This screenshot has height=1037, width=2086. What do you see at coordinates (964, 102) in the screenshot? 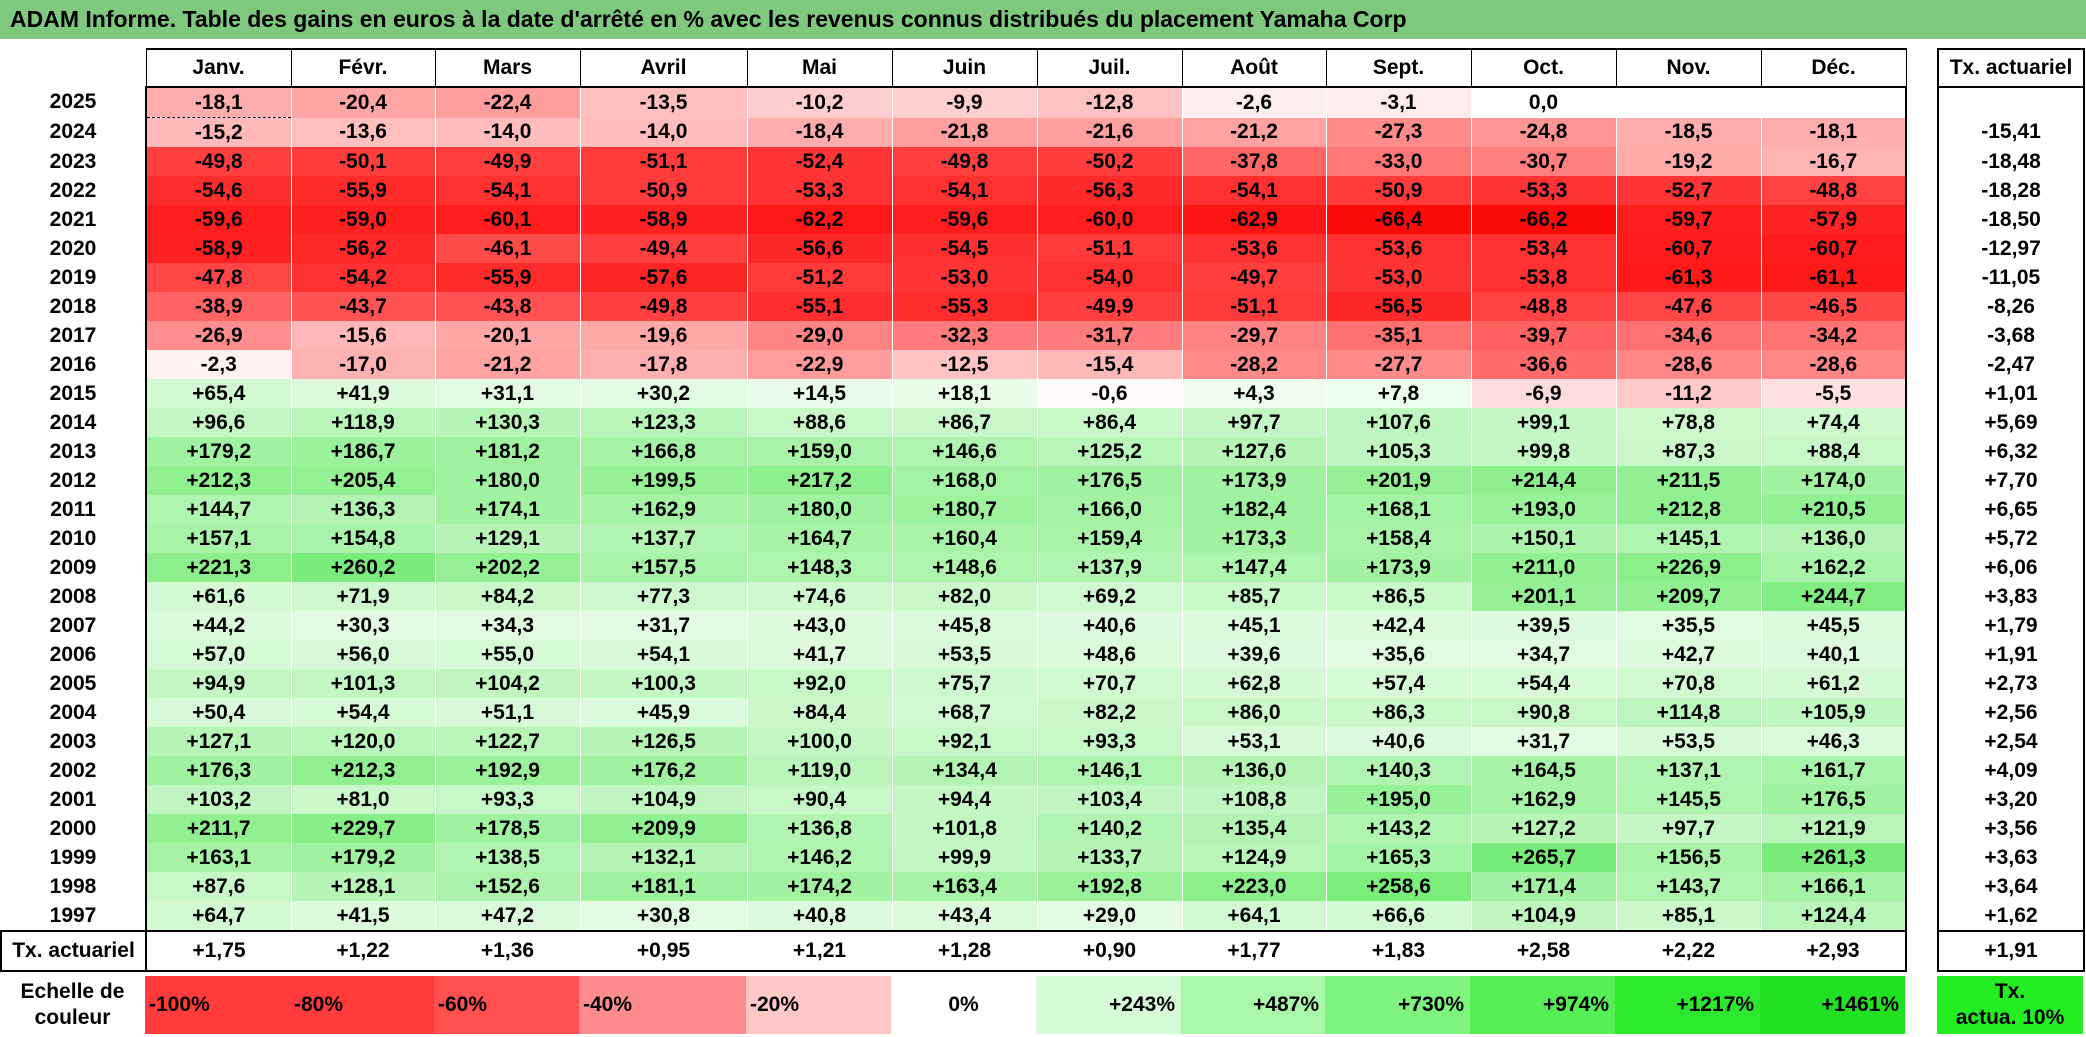
I see `gain-cell: -9,9` at bounding box center [964, 102].